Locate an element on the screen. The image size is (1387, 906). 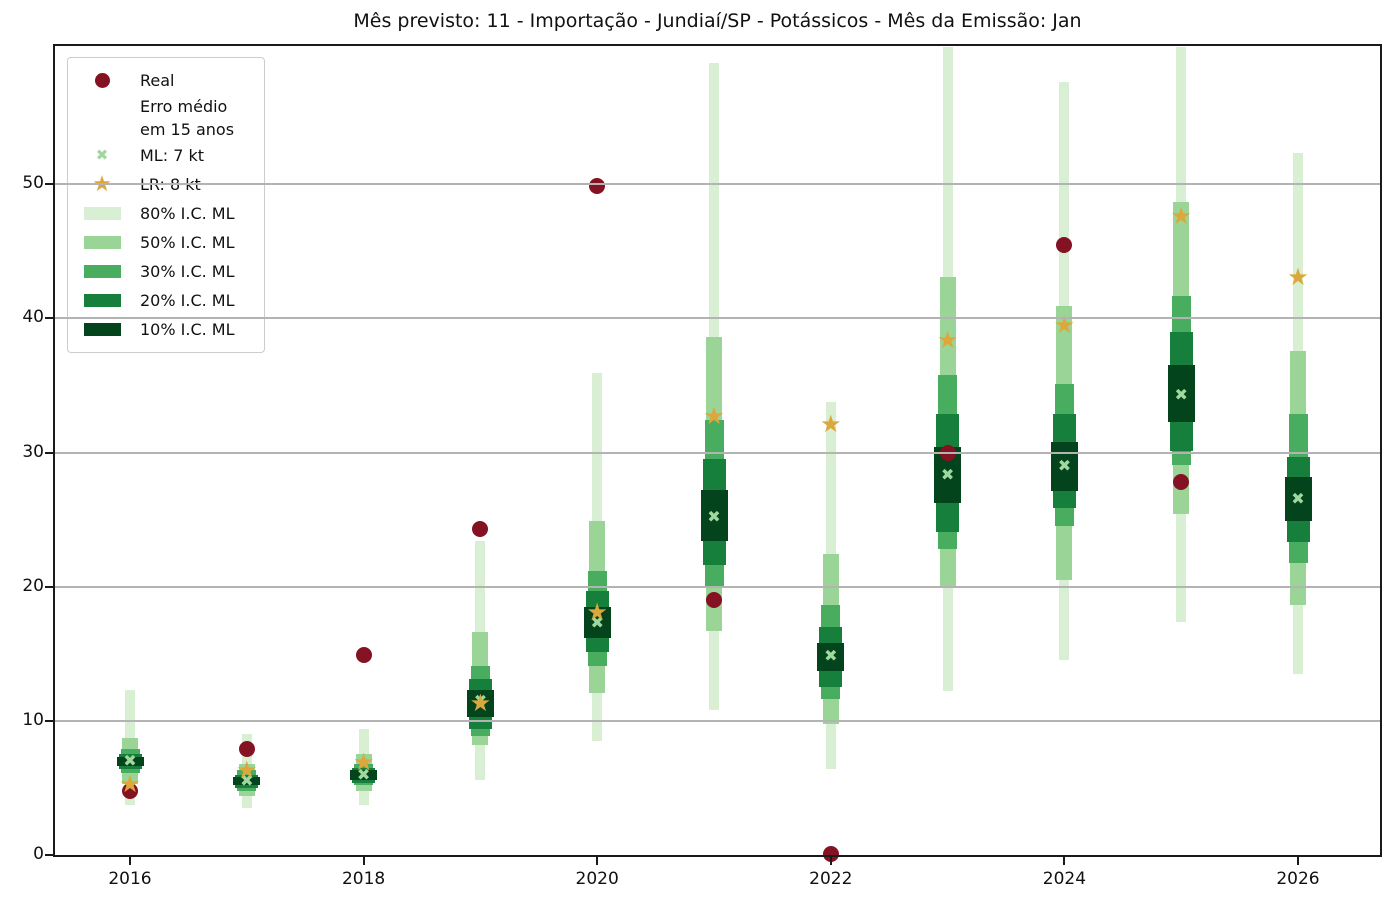
ci80-legend-marker is located at coordinates (102, 214).